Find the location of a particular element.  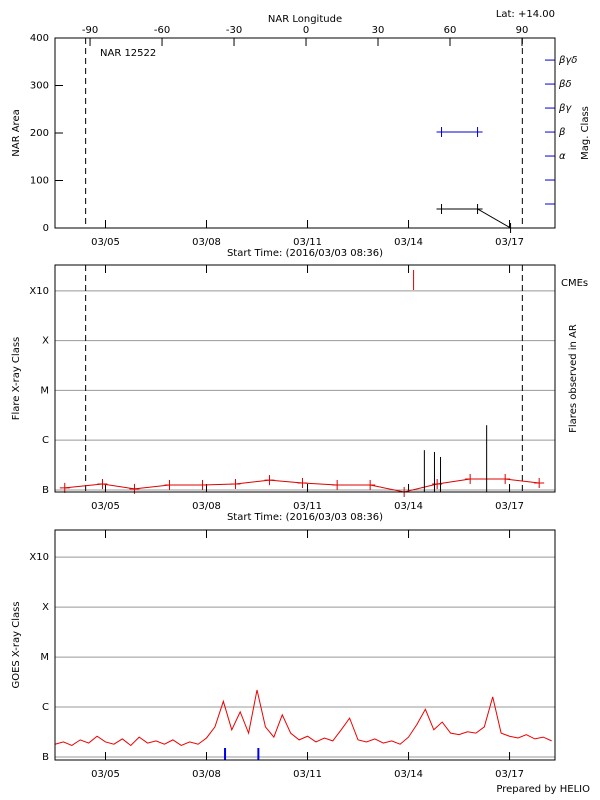

x2-tick-label: -30 is located at coordinates (234, 30).